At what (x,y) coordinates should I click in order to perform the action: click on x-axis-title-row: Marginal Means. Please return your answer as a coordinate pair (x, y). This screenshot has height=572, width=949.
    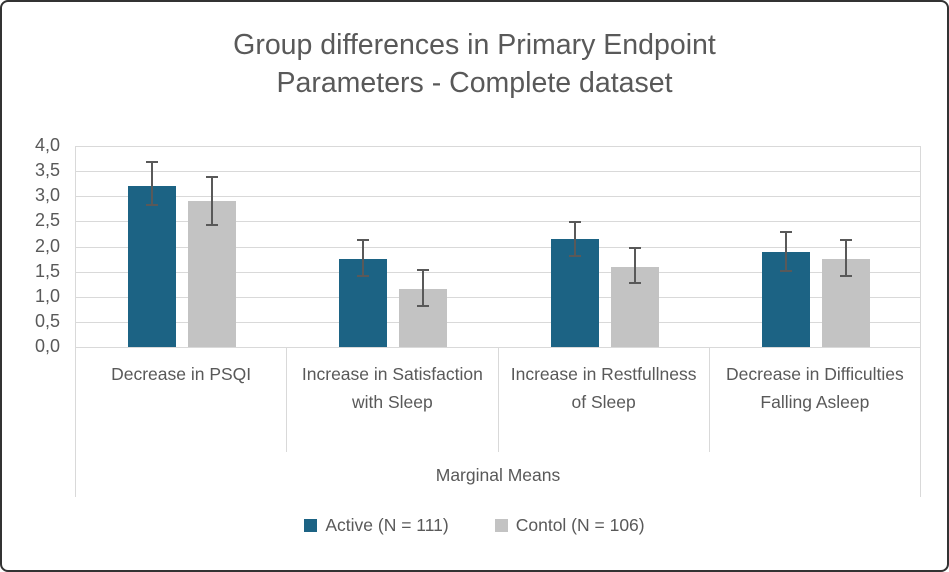
    Looking at the image, I should click on (498, 475).